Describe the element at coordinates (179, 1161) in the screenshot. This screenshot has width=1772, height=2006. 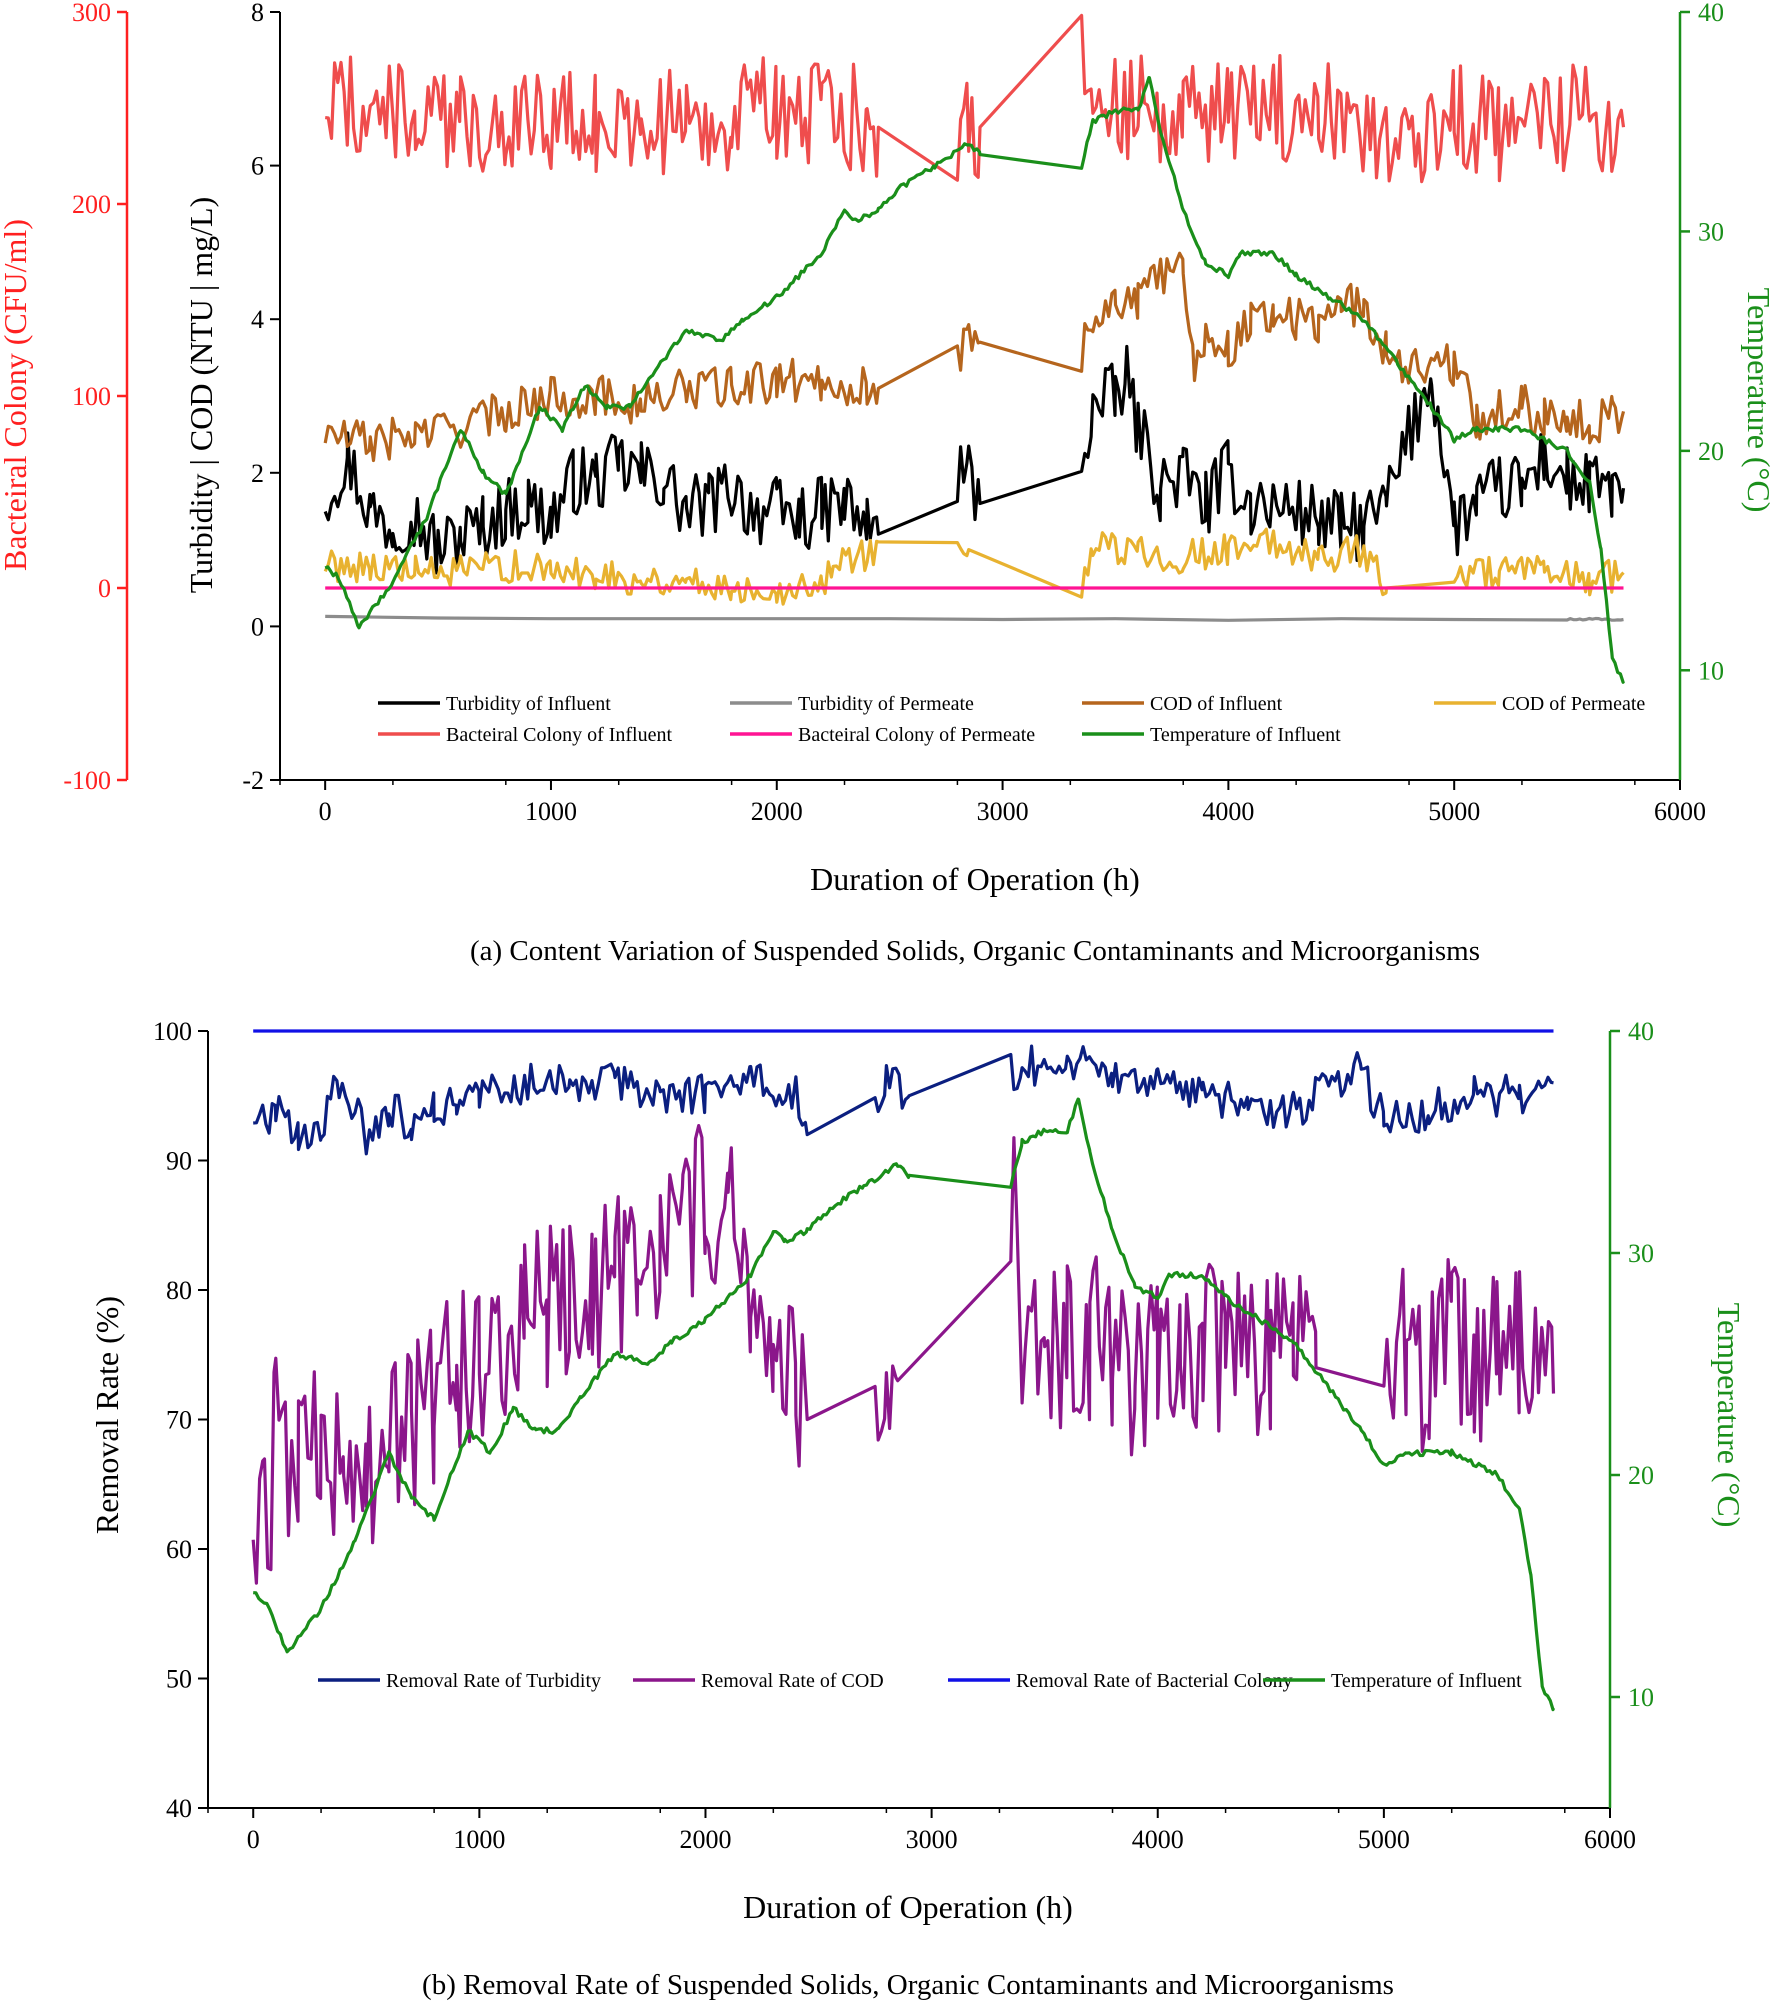
I see `b-left-tick-label: 90` at that location.